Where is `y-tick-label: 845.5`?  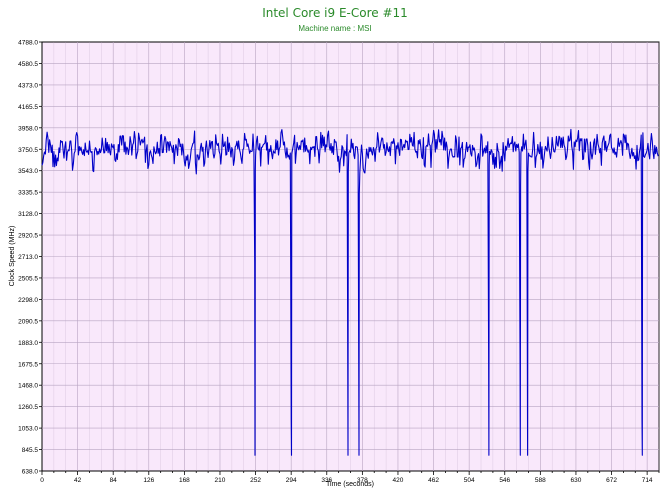
y-tick-label: 845.5 is located at coordinates (30, 450).